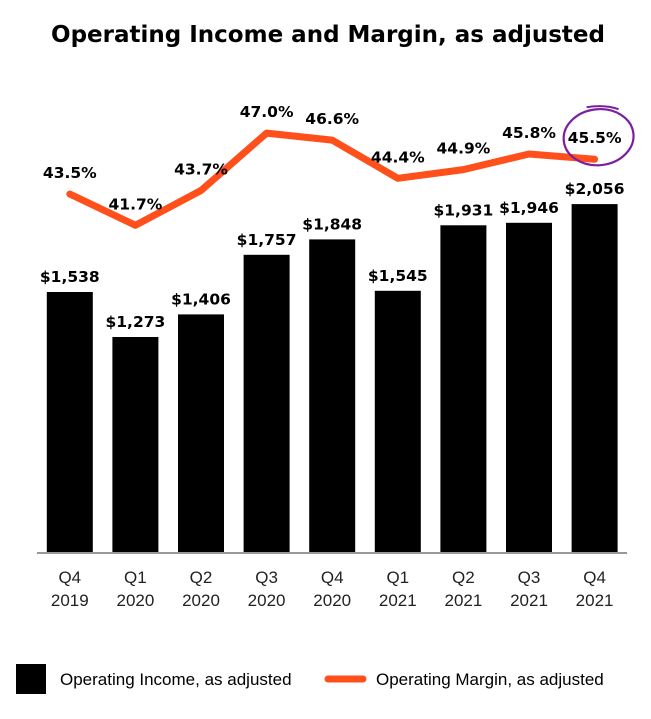 This screenshot has height=719, width=651. I want to click on bar-value-label-1: $1,273, so click(135, 322).